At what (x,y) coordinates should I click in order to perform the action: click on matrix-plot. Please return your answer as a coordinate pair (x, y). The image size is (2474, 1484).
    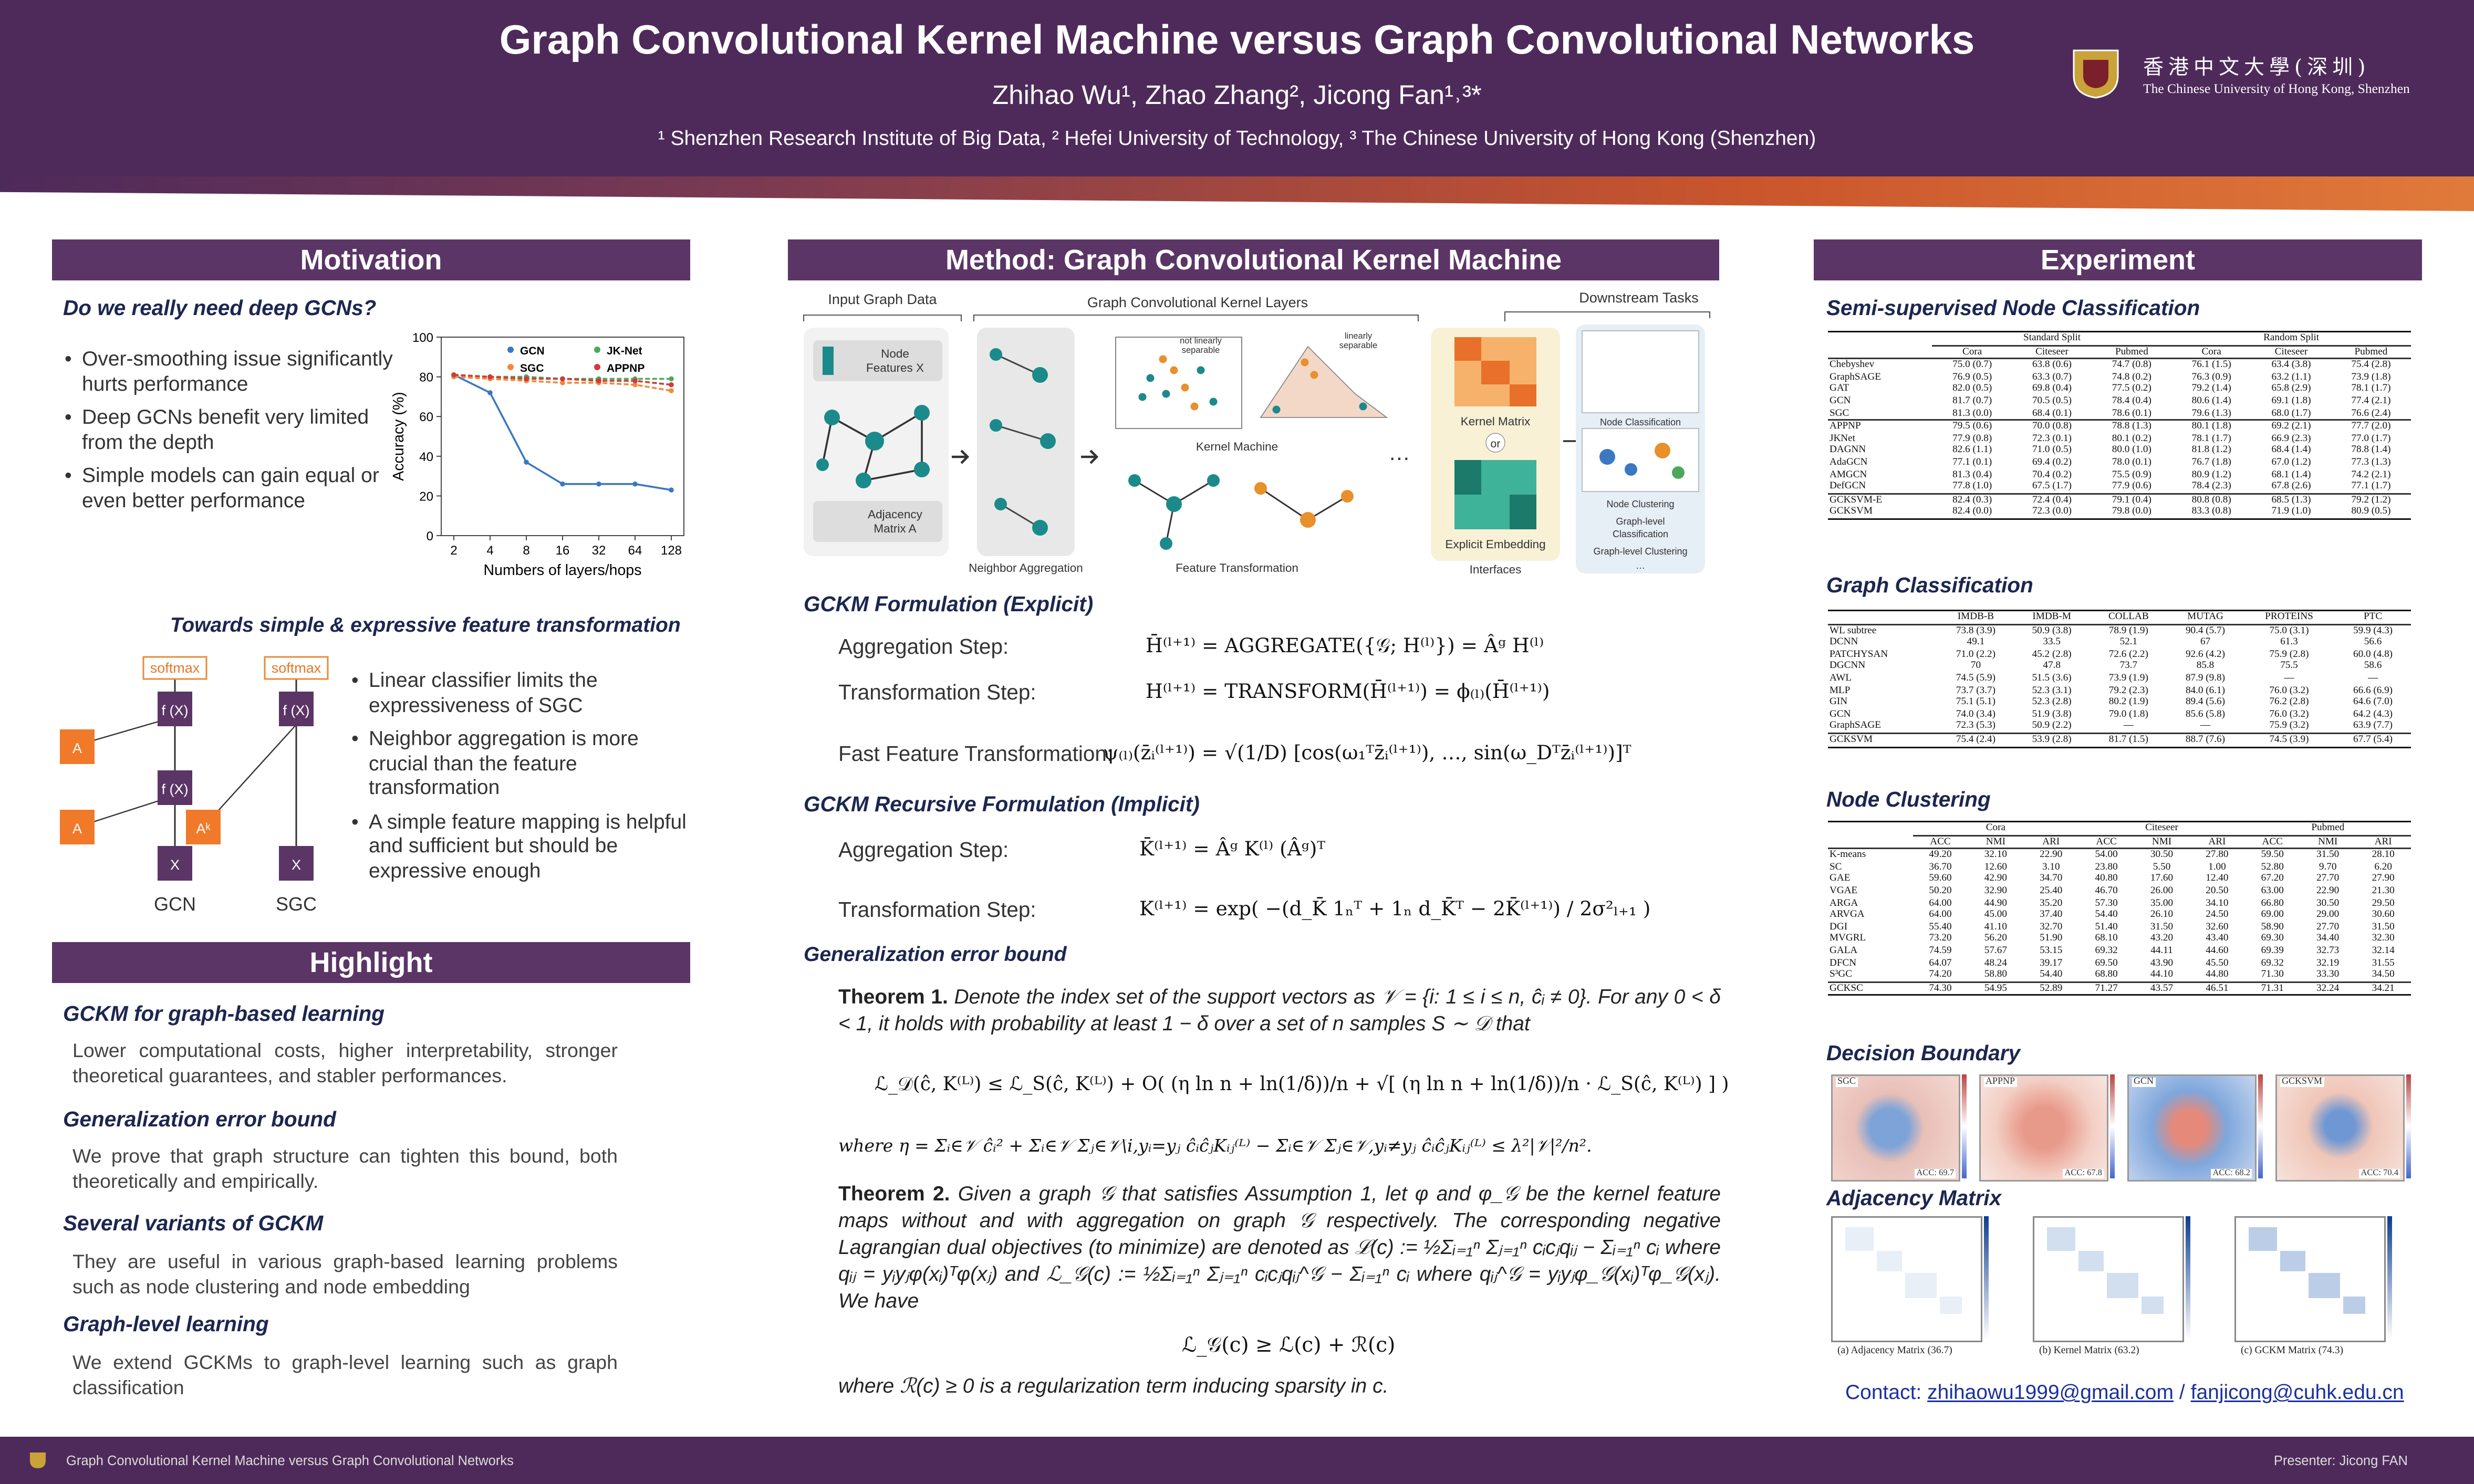
    Looking at the image, I should click on (2108, 1279).